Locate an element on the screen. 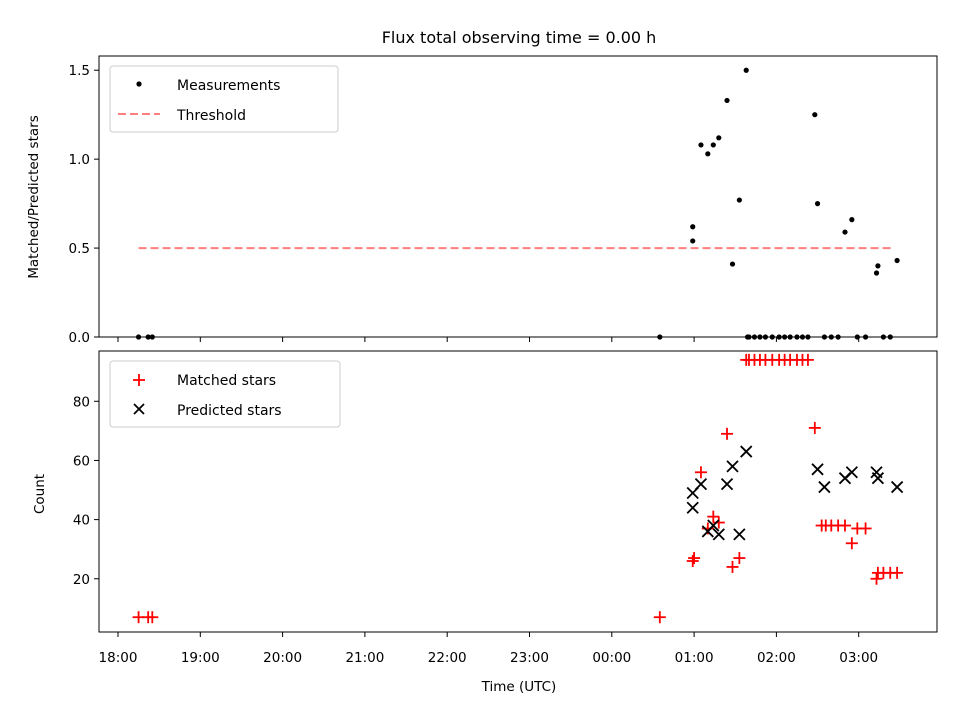  top-legend: Measurements Threshold is located at coordinates (224, 99).